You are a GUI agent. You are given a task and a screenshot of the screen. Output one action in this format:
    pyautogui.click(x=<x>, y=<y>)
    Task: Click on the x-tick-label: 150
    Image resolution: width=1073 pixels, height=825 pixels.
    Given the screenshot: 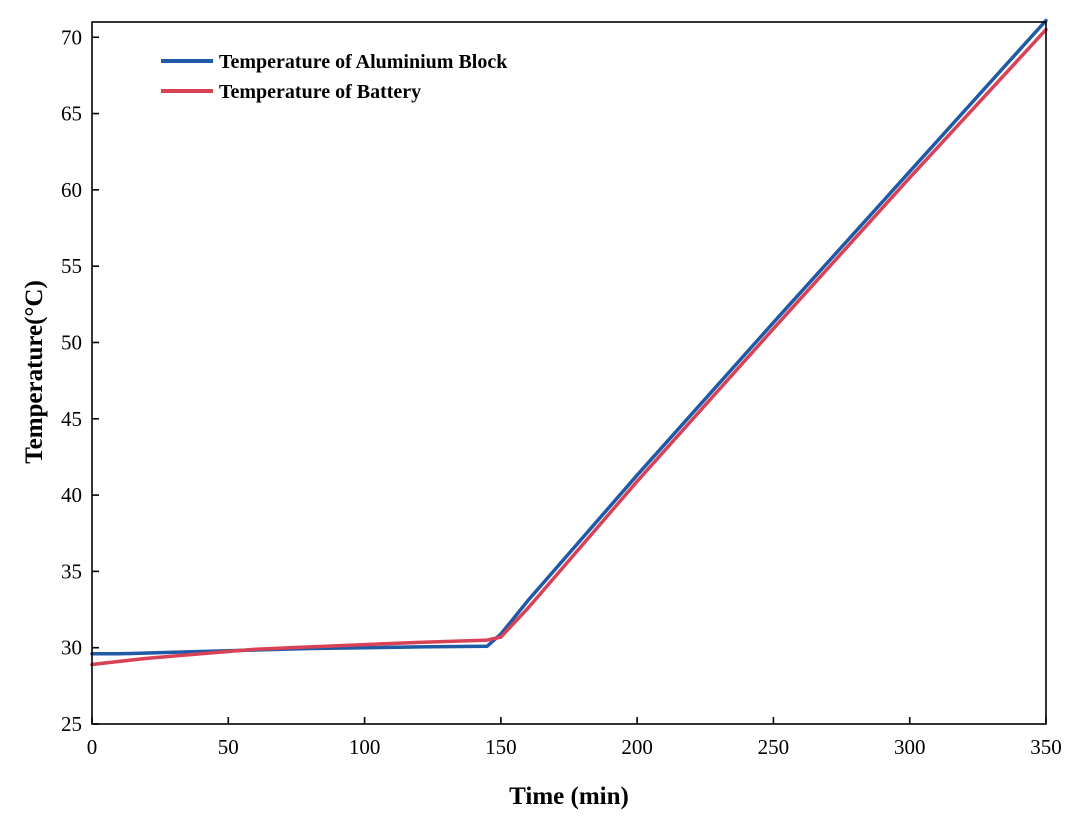 What is the action you would take?
    pyautogui.click(x=501, y=747)
    